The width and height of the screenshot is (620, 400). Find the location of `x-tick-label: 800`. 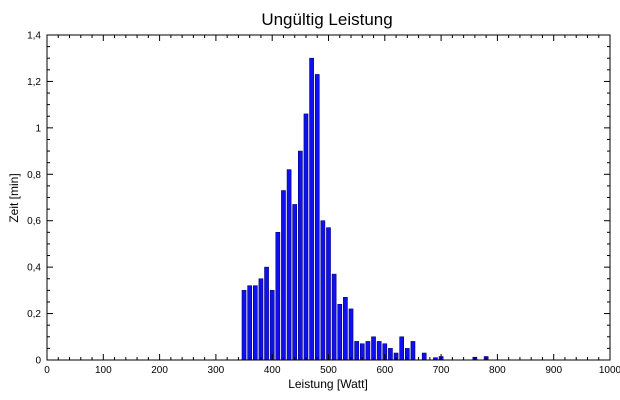

x-tick-label: 800 is located at coordinates (497, 370).